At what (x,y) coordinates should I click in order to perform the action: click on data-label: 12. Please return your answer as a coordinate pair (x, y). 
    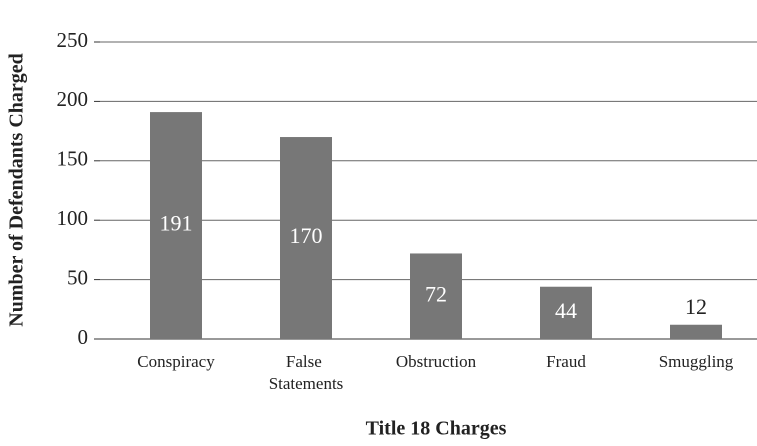
    Looking at the image, I should click on (696, 306).